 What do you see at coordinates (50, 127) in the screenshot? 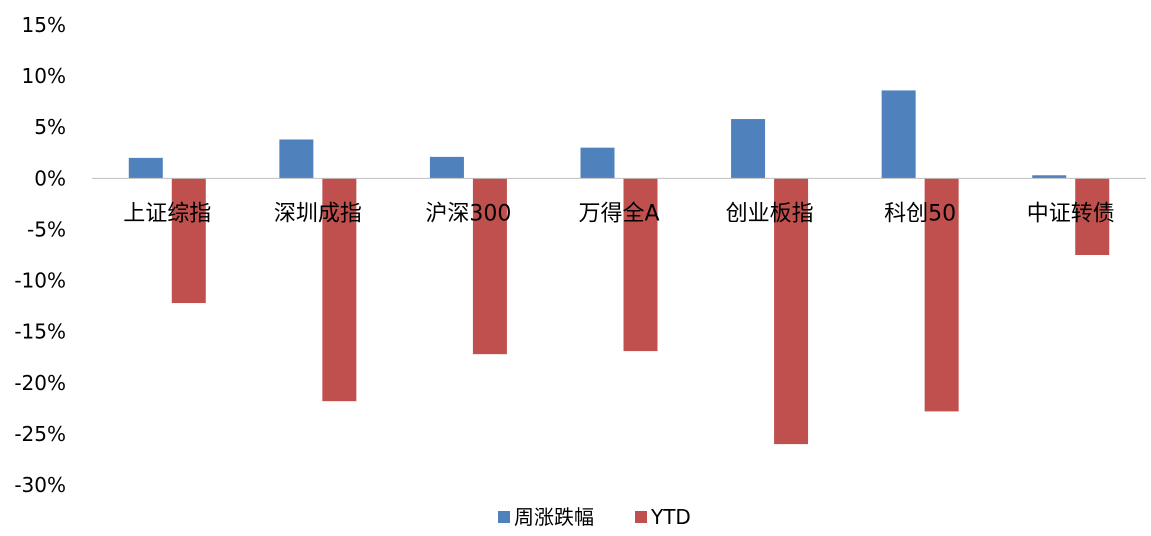
I see `y-tick-label: 5%` at bounding box center [50, 127].